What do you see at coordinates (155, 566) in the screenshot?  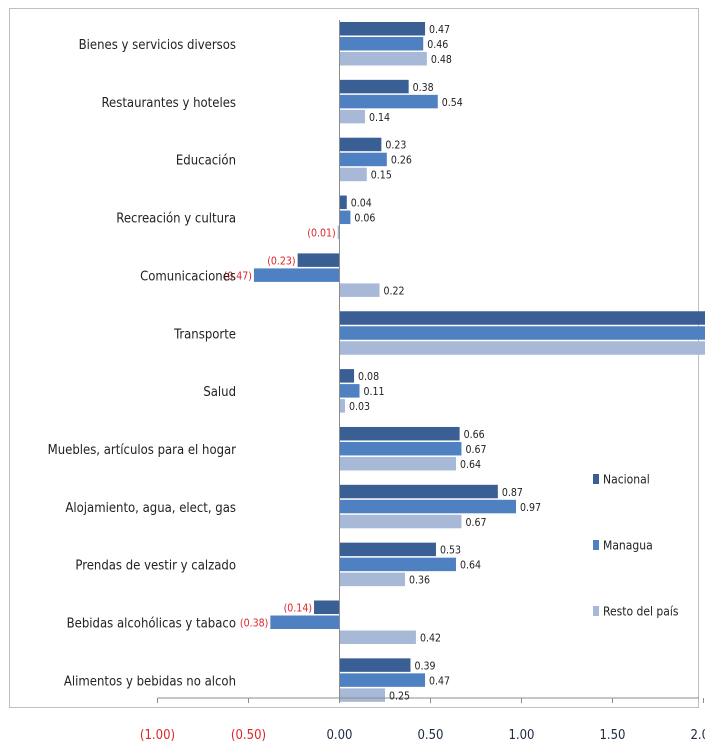 I see `category-label: Prendas de vestir y calzado` at bounding box center [155, 566].